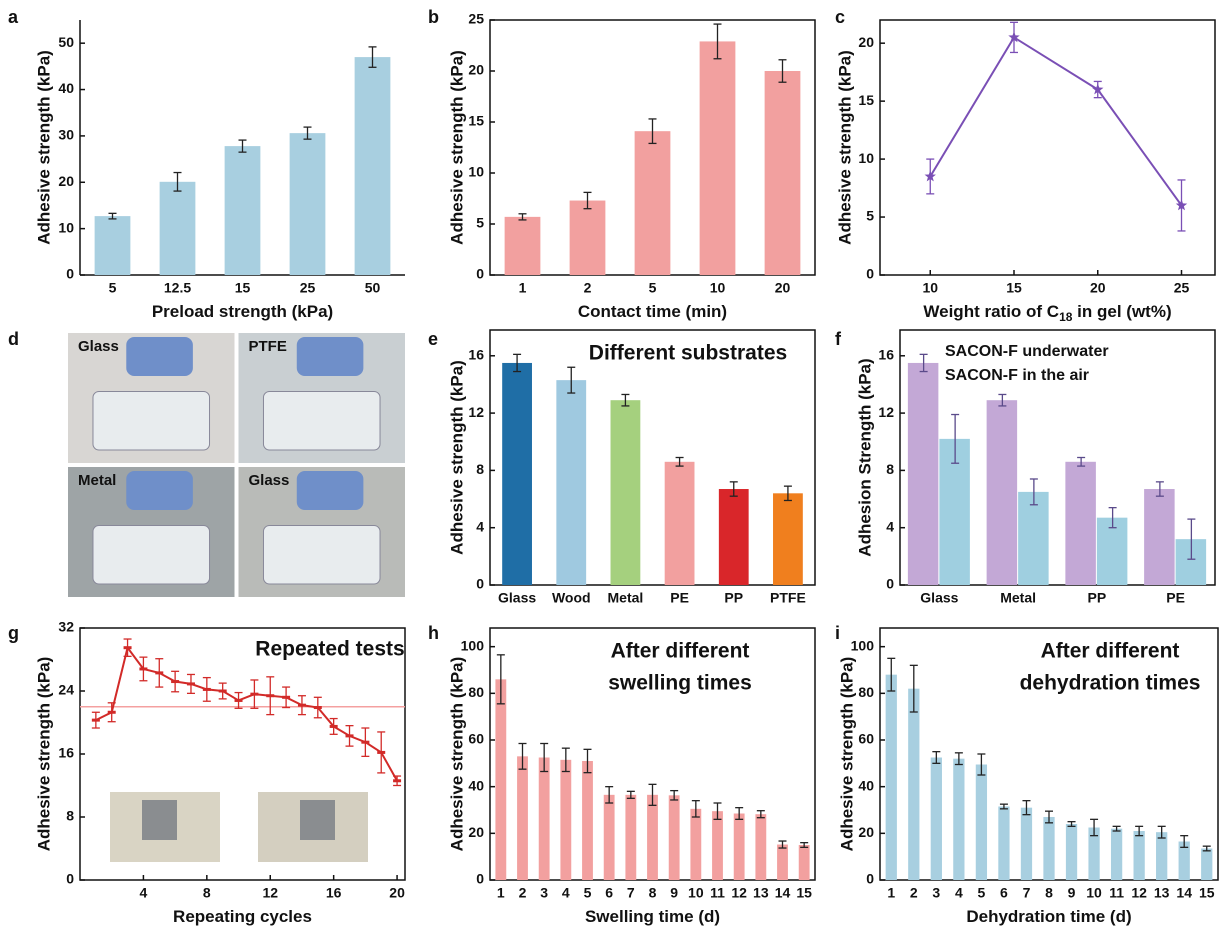 The image size is (1225, 928). What do you see at coordinates (308, 288) in the screenshot?
I see `x-tick-label: 25` at bounding box center [308, 288].